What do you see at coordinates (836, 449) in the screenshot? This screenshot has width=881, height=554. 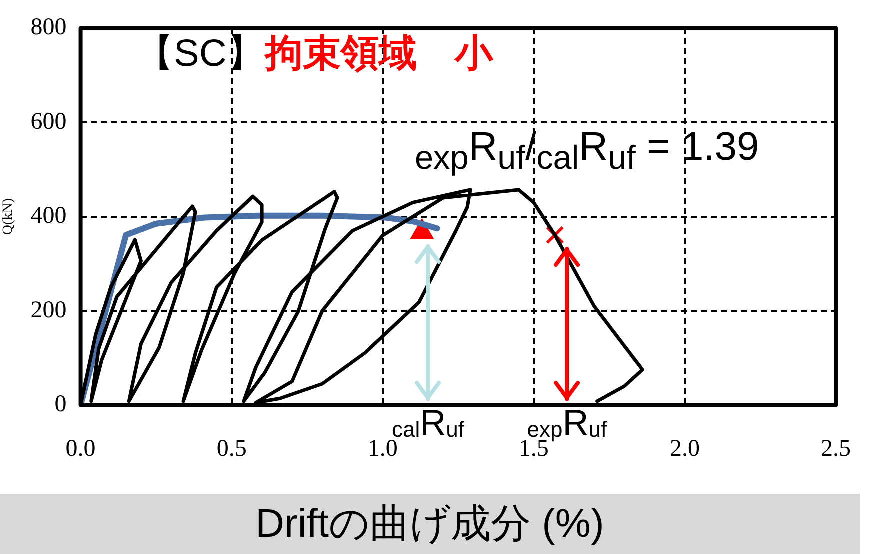 I see `x-tick-label: 2.5` at bounding box center [836, 449].